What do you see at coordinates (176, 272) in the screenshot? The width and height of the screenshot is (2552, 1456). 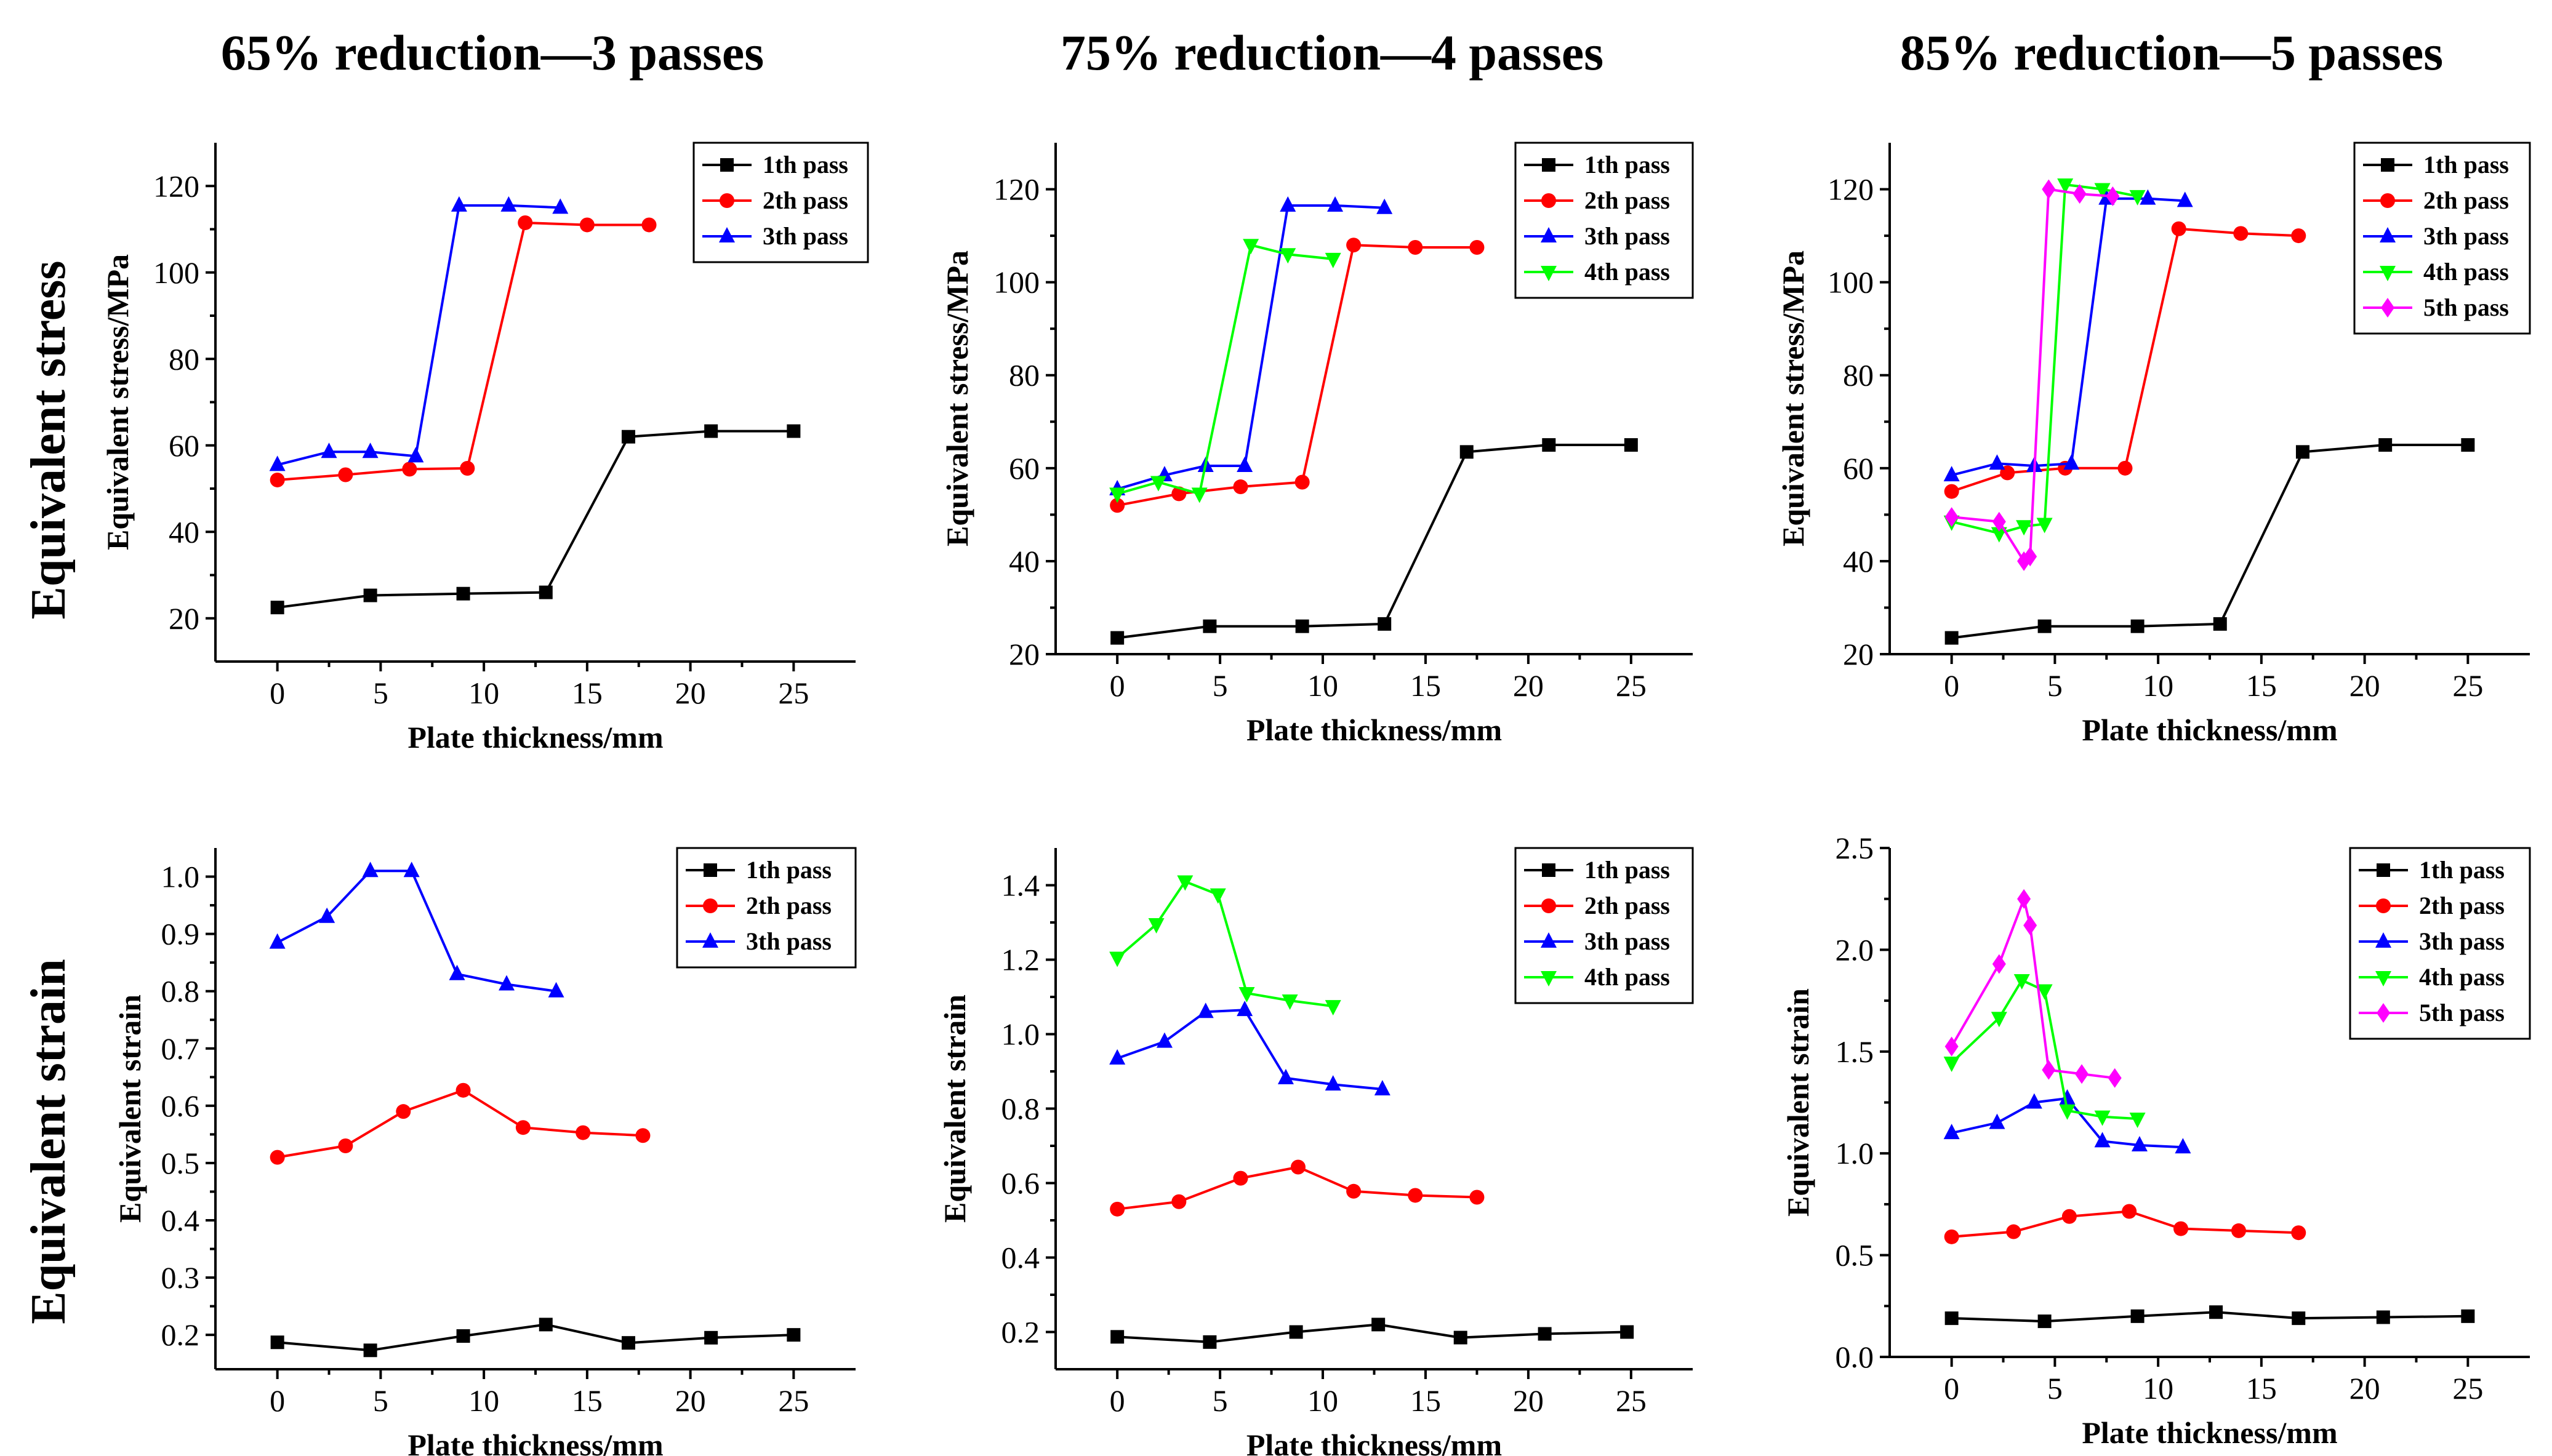 I see `y-tick-label: 100` at bounding box center [176, 272].